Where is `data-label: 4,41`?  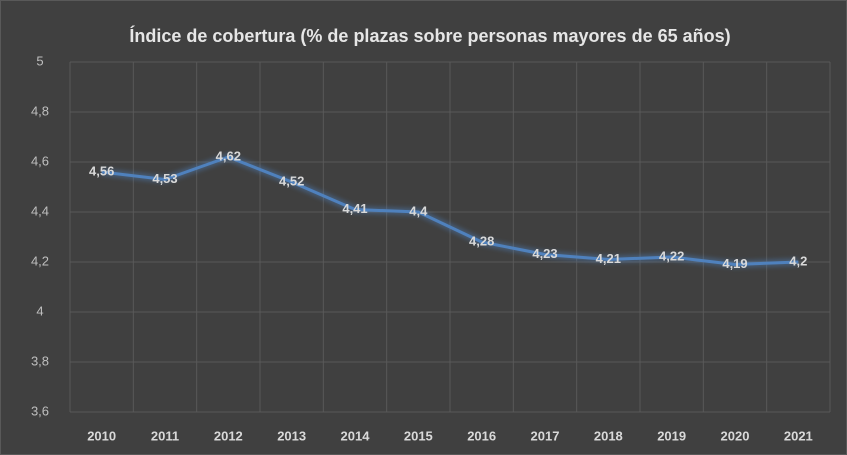
data-label: 4,41 is located at coordinates (354, 208).